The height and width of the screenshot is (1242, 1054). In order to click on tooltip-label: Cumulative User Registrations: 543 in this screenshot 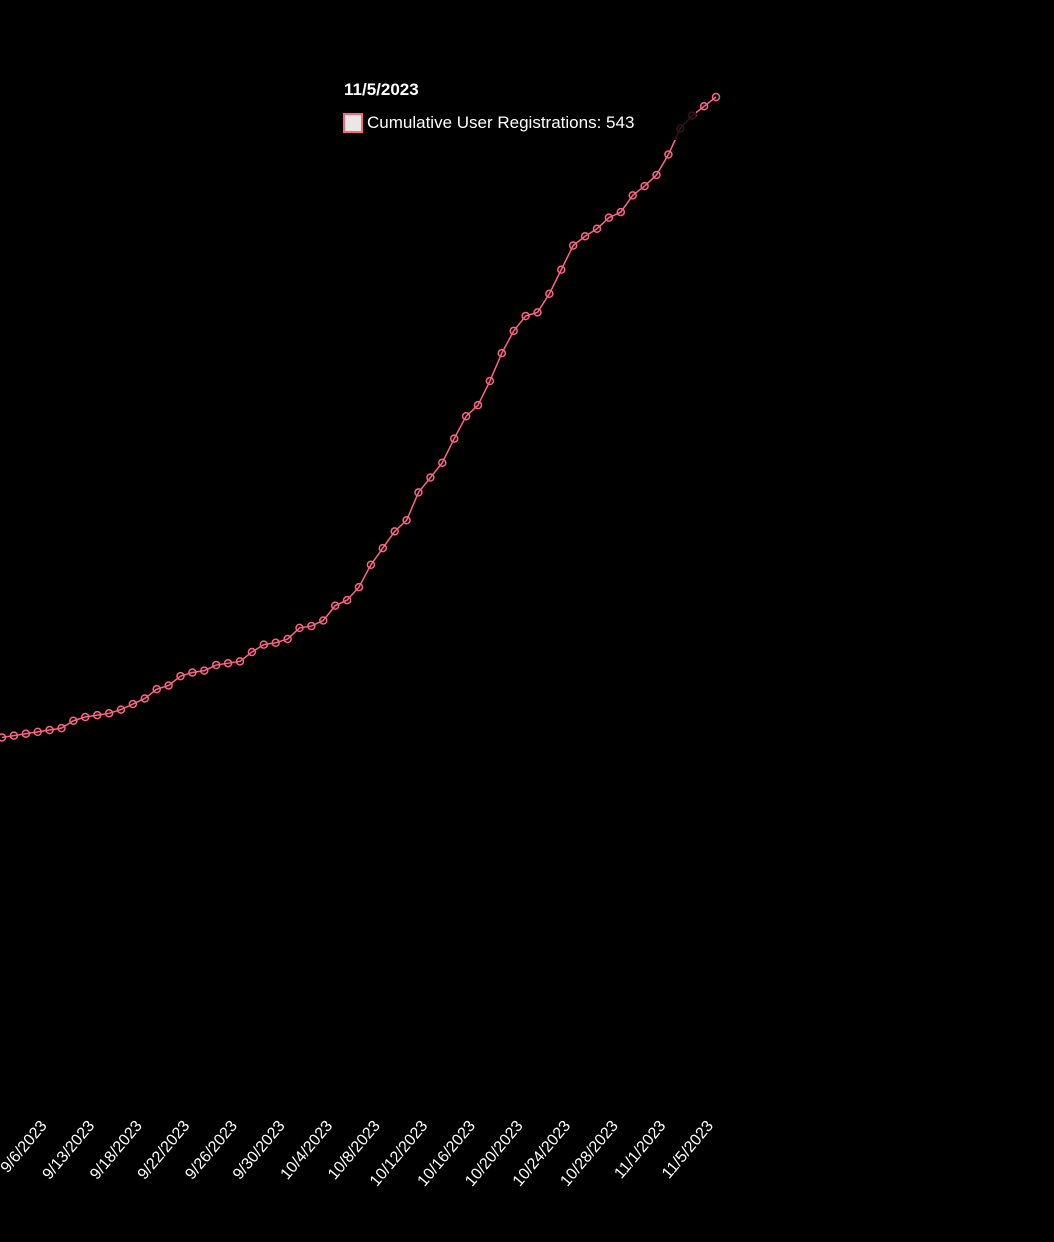, I will do `click(501, 122)`.